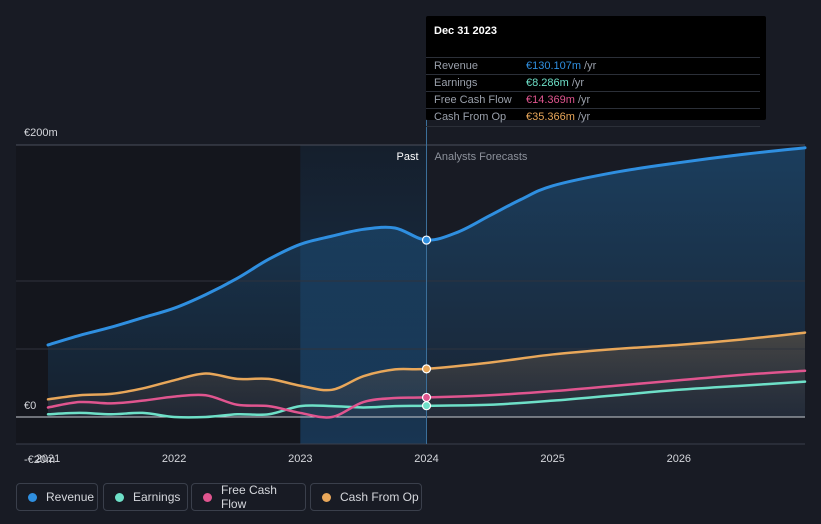 This screenshot has height=524, width=821. What do you see at coordinates (473, 100) in the screenshot?
I see `tooltip-label: Free Cash Flow` at bounding box center [473, 100].